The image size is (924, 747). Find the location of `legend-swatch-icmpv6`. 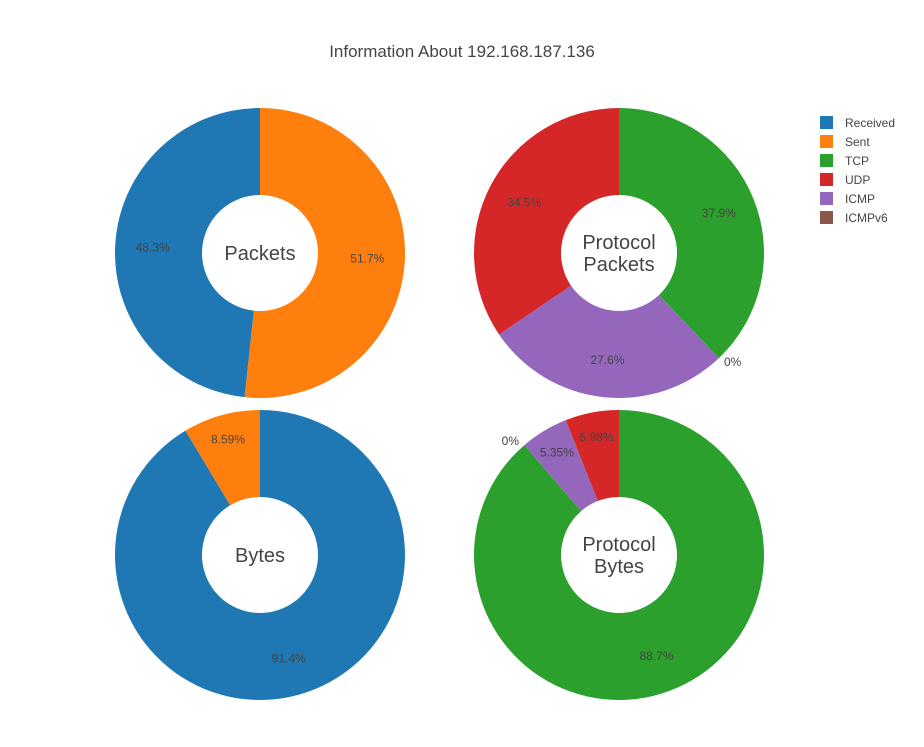

legend-swatch-icmpv6 is located at coordinates (826, 217).